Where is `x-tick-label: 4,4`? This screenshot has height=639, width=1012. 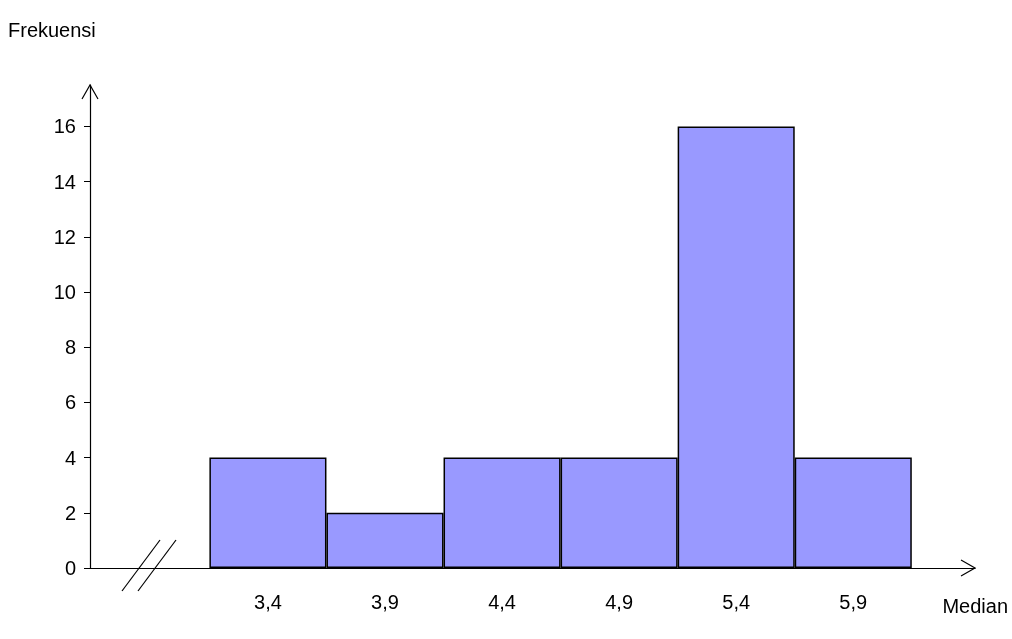
x-tick-label: 4,4 is located at coordinates (502, 602).